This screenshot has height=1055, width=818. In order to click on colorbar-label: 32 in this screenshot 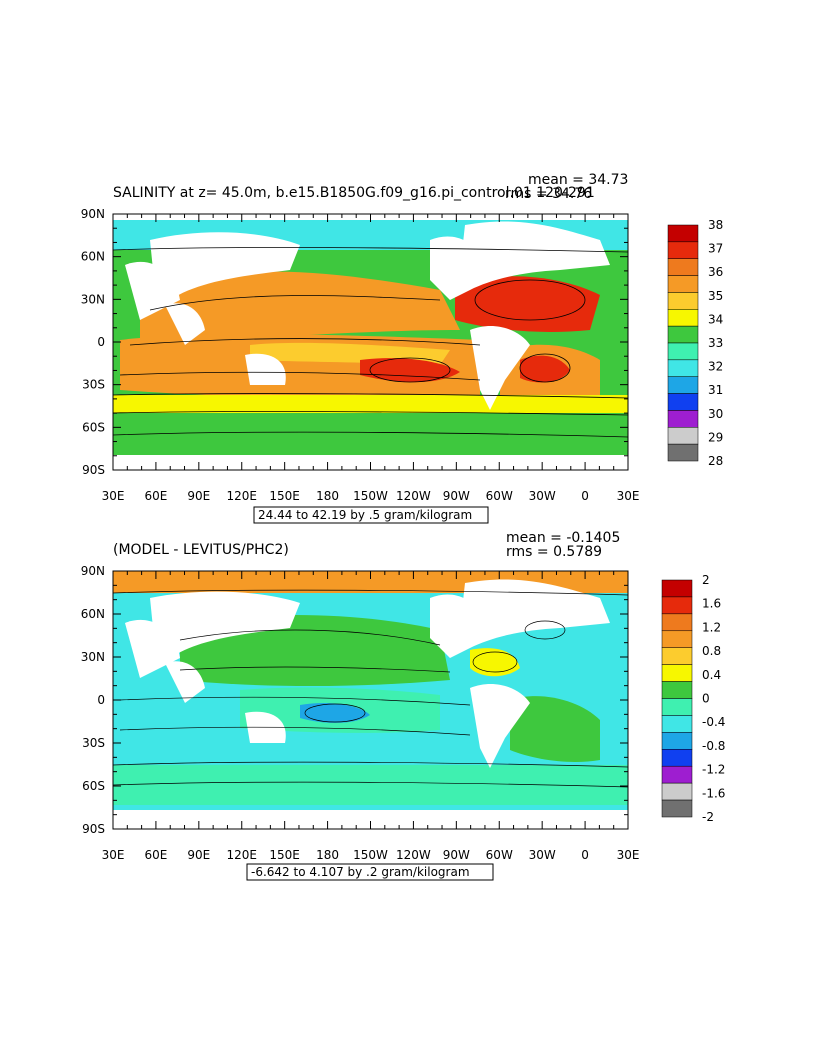, I will do `click(715, 367)`.